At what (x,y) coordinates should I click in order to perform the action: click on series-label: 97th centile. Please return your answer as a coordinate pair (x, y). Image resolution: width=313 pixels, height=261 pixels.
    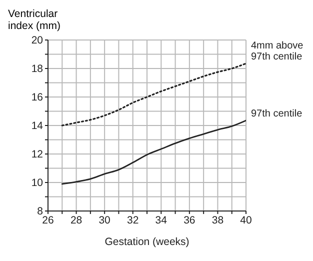
    Looking at the image, I should click on (277, 114).